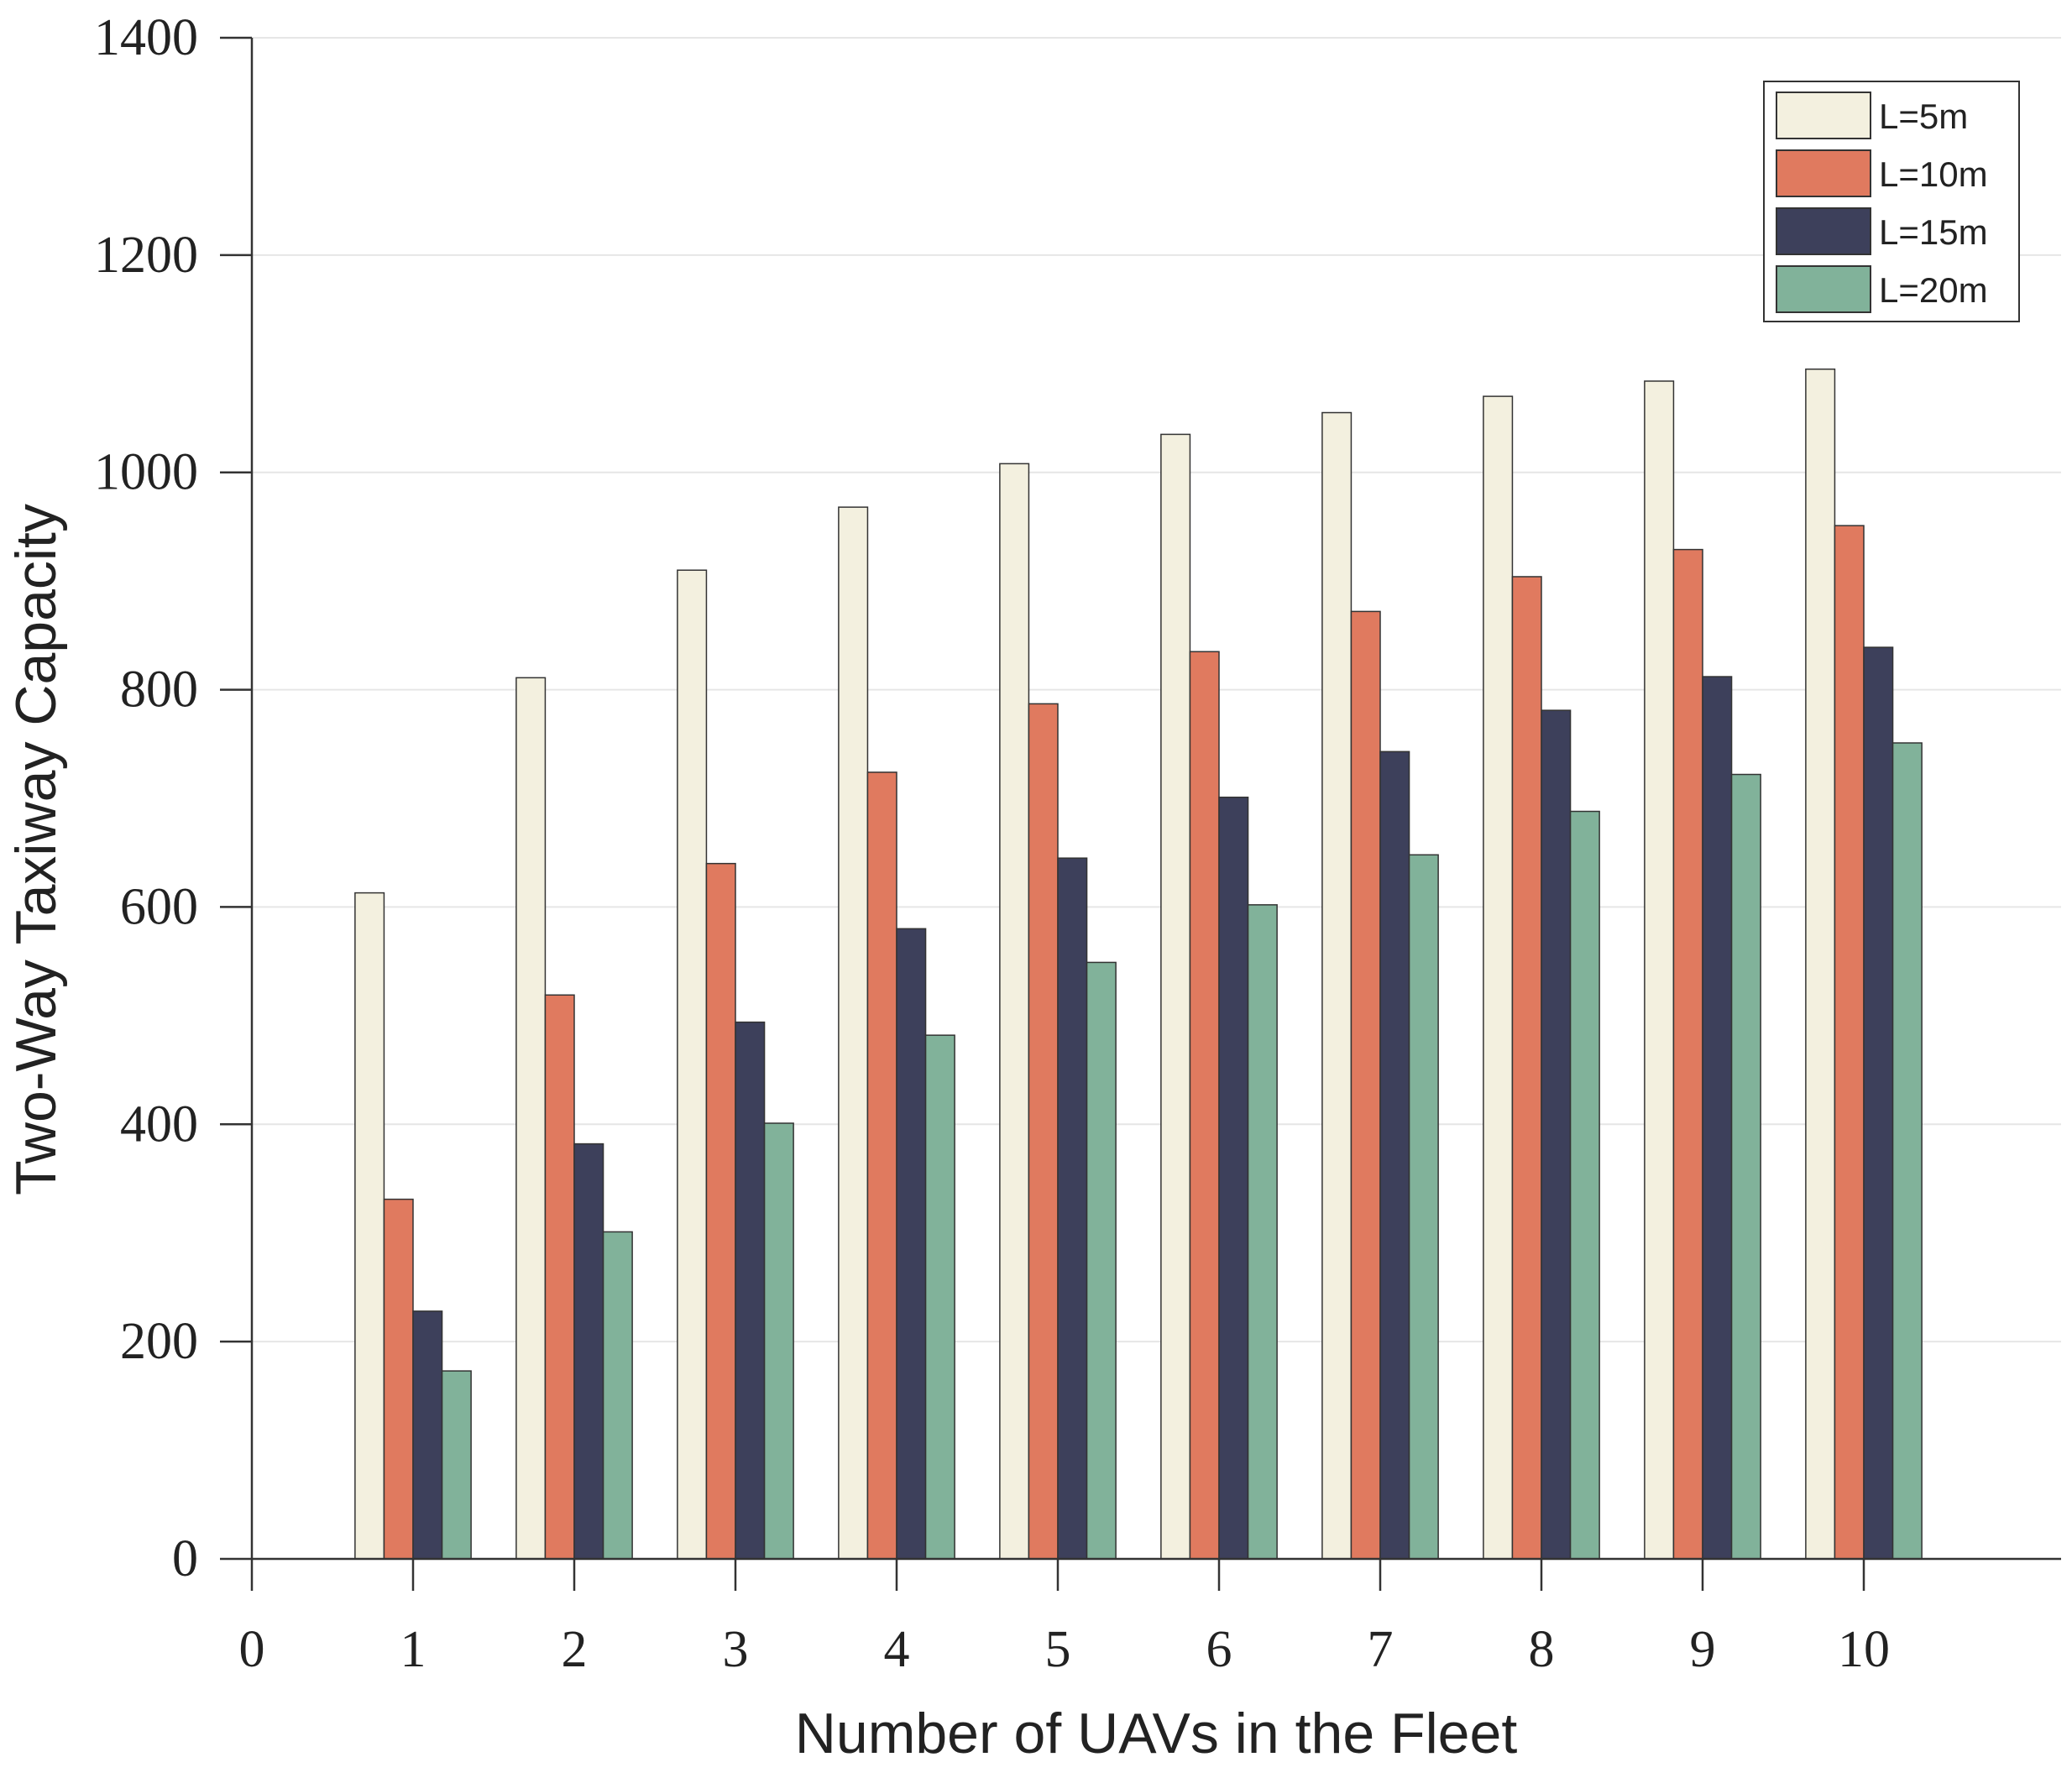 Image resolution: width=2072 pixels, height=1778 pixels. Describe the element at coordinates (881, 1165) in the screenshot. I see `bar-l-10m-x4` at that location.